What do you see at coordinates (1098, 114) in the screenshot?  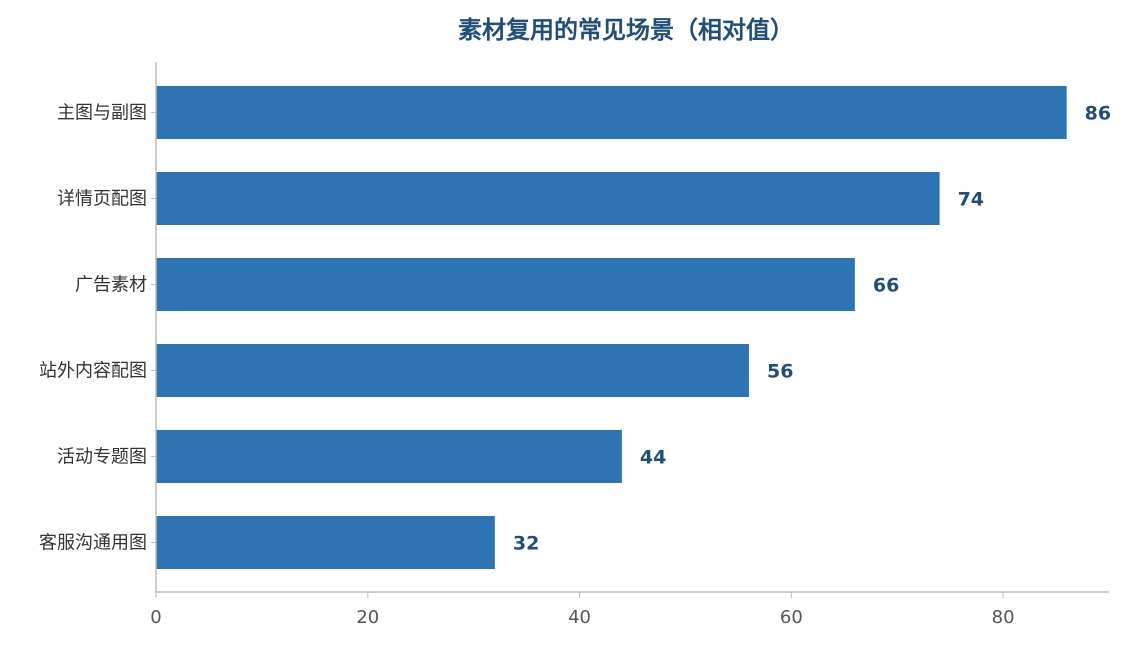 I see `value-label: 86` at bounding box center [1098, 114].